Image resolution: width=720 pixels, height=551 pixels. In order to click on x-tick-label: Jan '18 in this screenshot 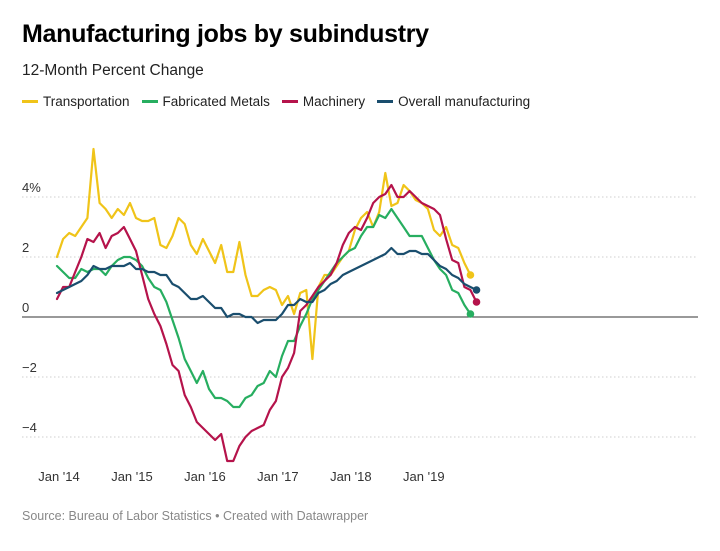, I will do `click(351, 476)`.